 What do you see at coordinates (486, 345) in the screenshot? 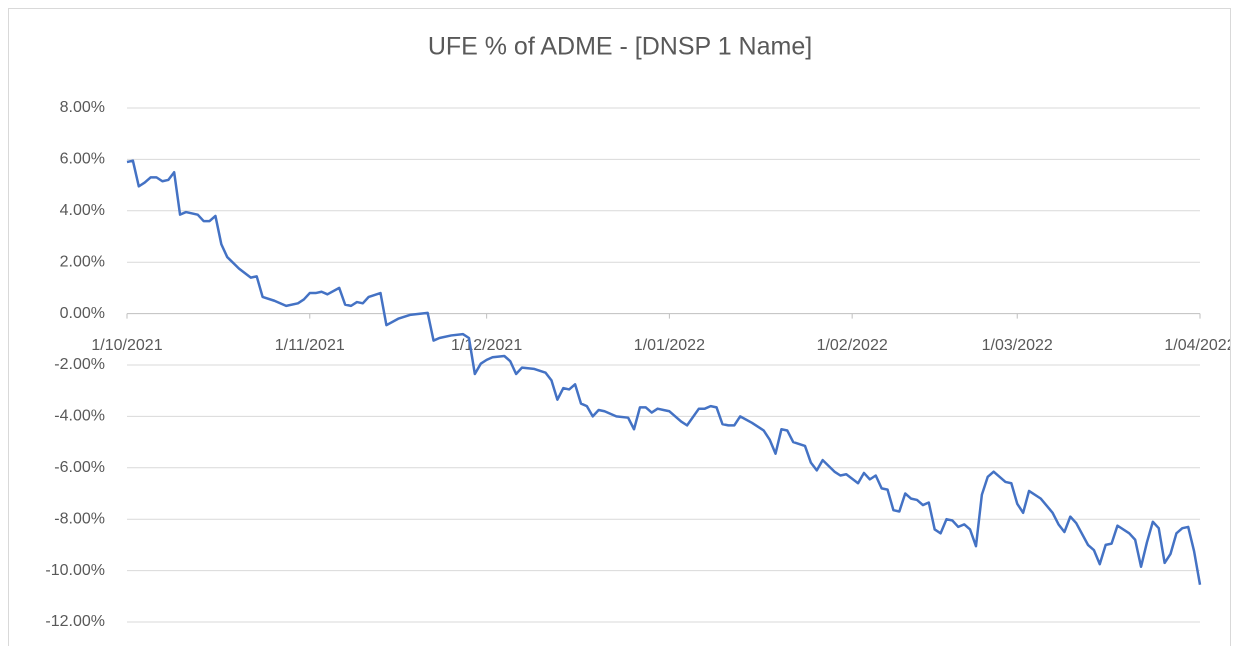
I see `x-tick-label: 1/12/2021` at bounding box center [486, 345].